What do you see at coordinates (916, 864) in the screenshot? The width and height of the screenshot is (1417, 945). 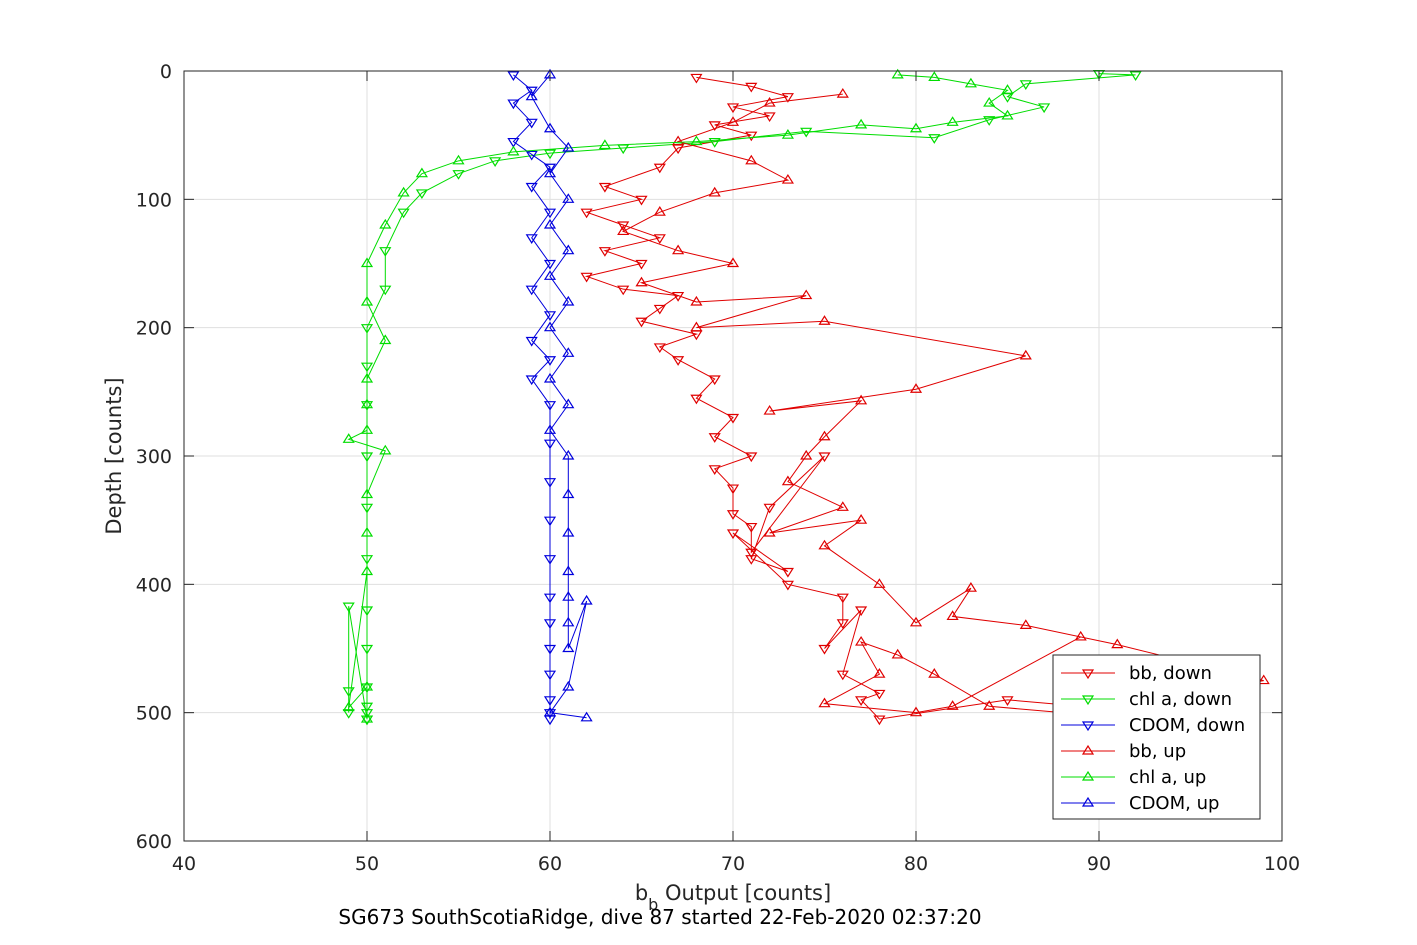 I see `x-tick-label: 80` at bounding box center [916, 864].